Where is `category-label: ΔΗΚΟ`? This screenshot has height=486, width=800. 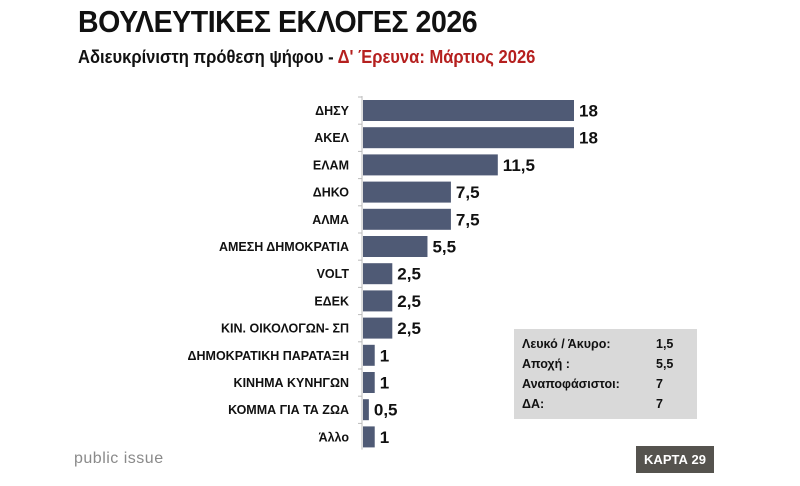
category-label: ΔΗΚΟ is located at coordinates (331, 193).